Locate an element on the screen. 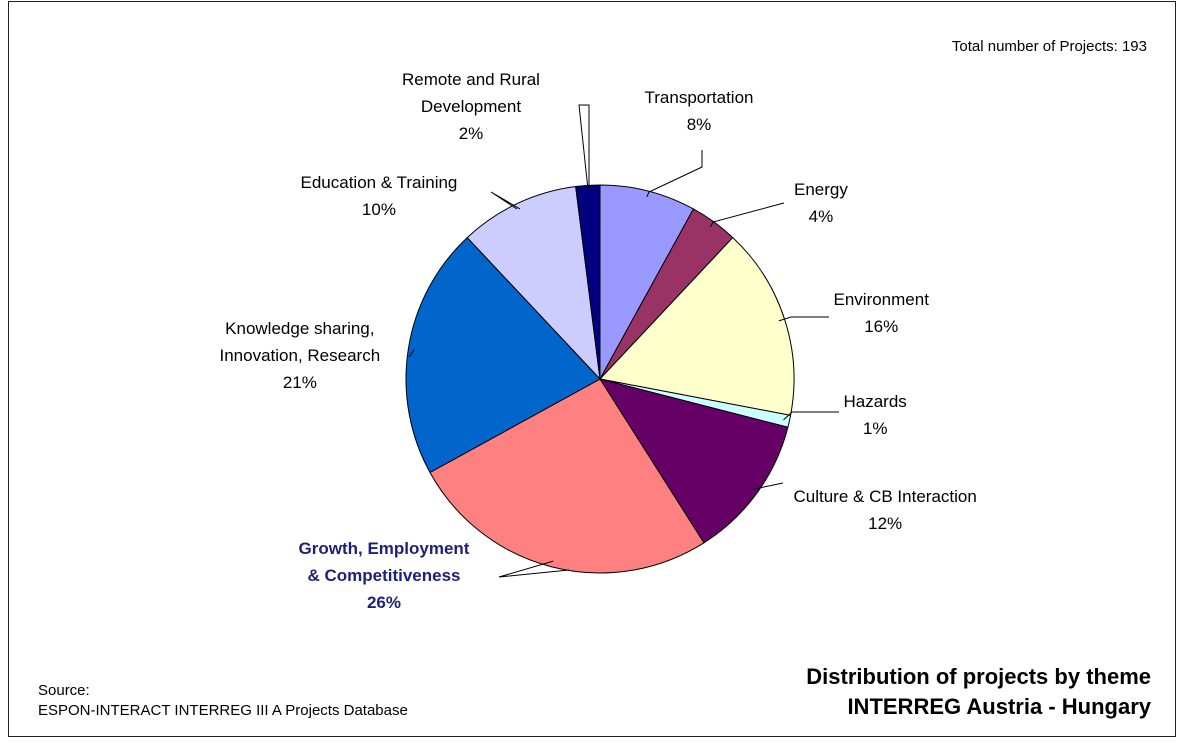 The image size is (1186, 742). slice-label-8: Education & Training 10% is located at coordinates (379, 196).